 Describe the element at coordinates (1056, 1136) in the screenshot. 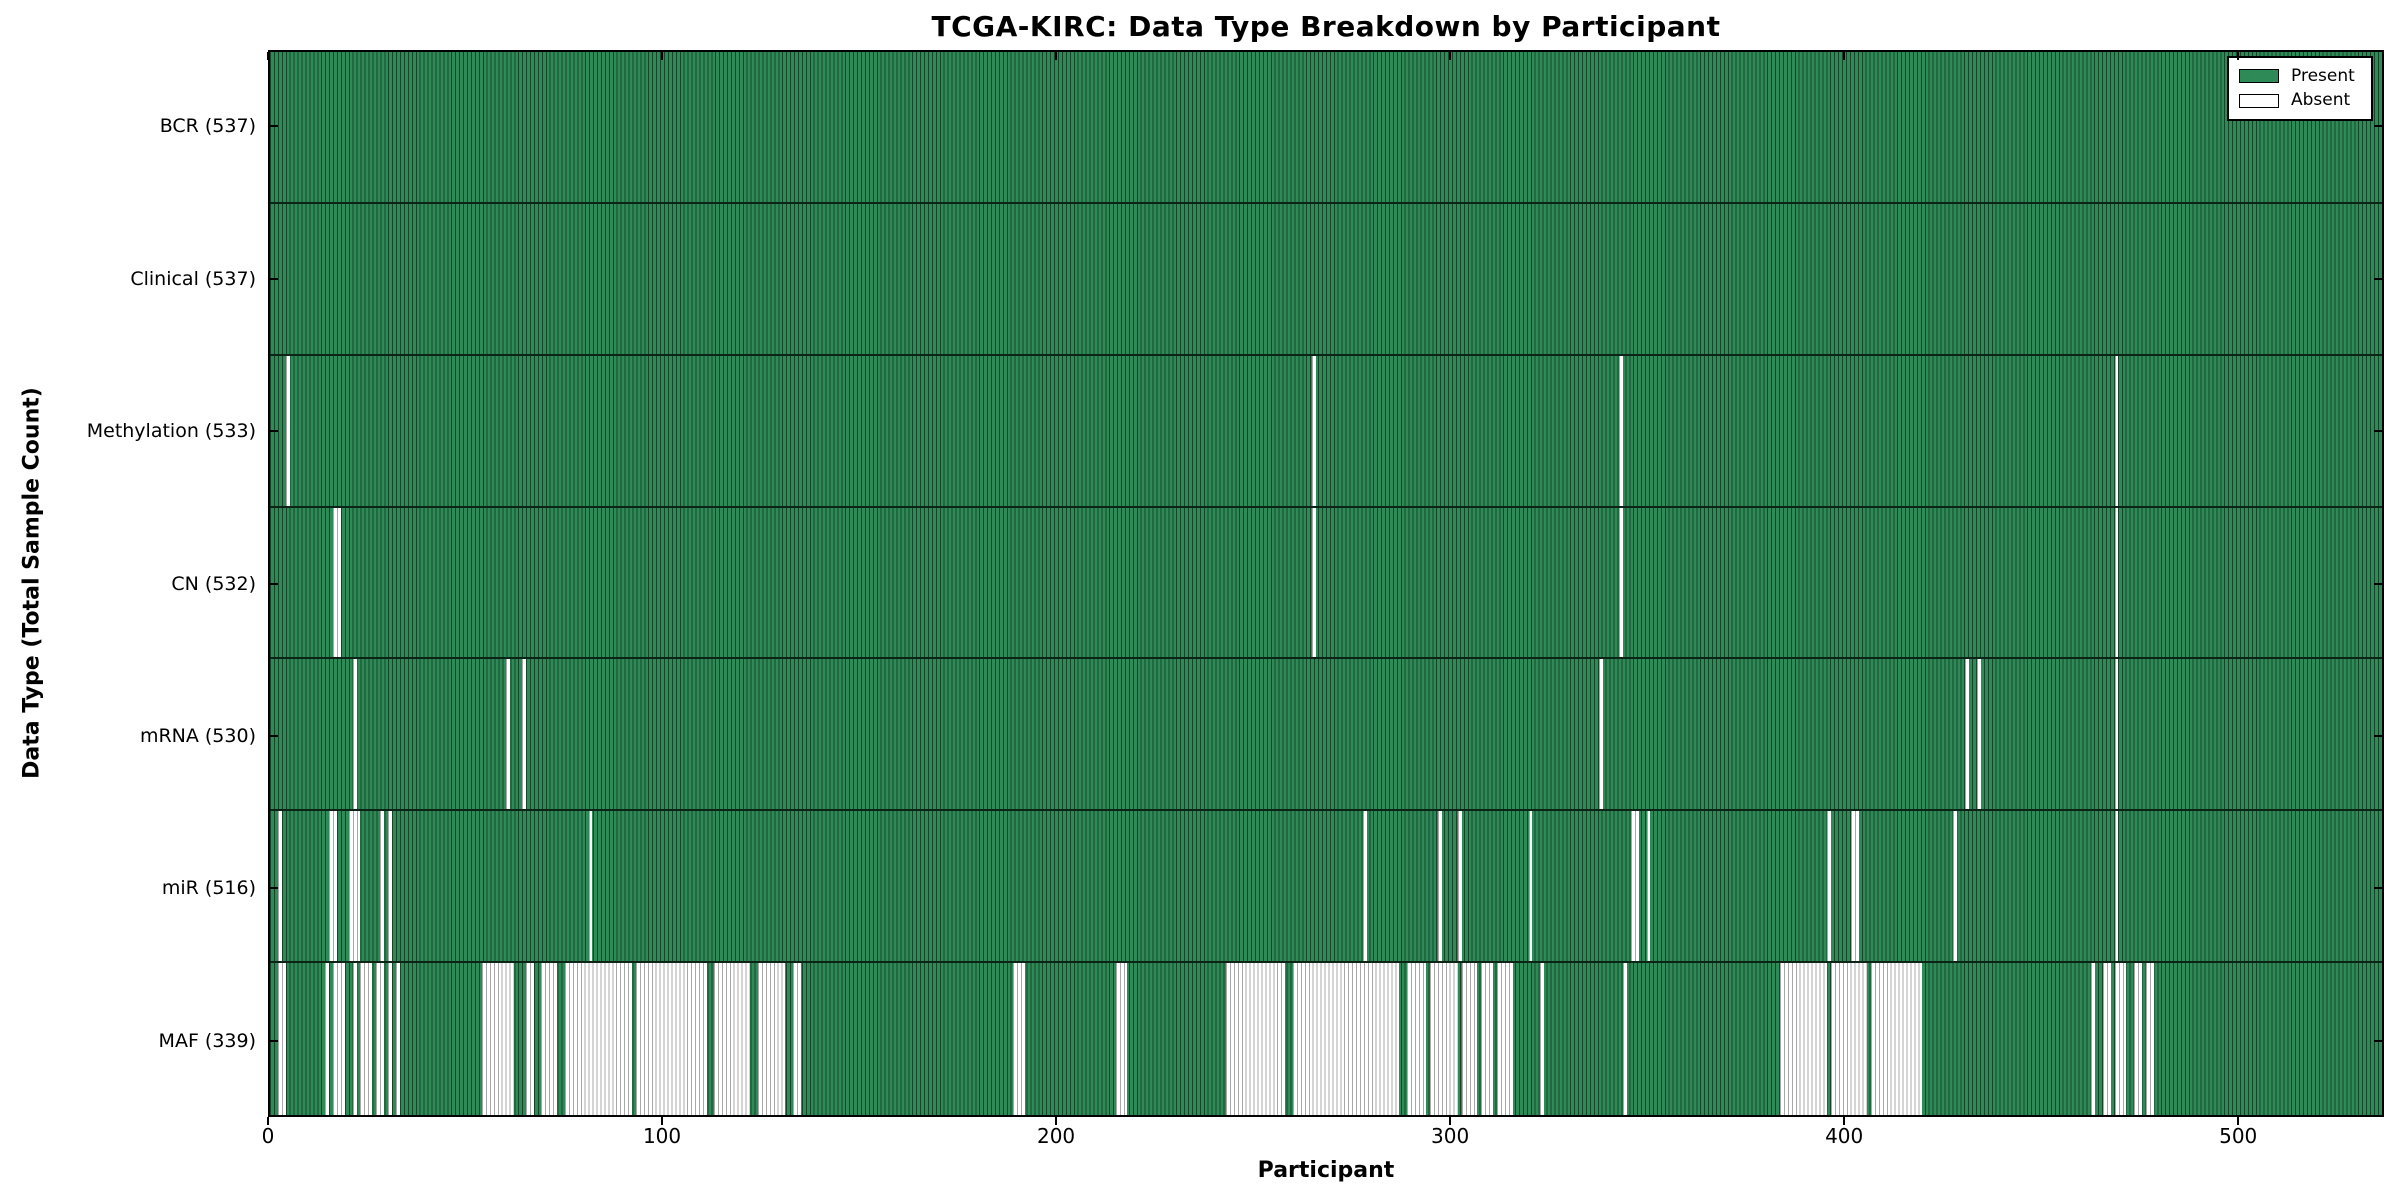

I see `x-tick-label: 200` at that location.